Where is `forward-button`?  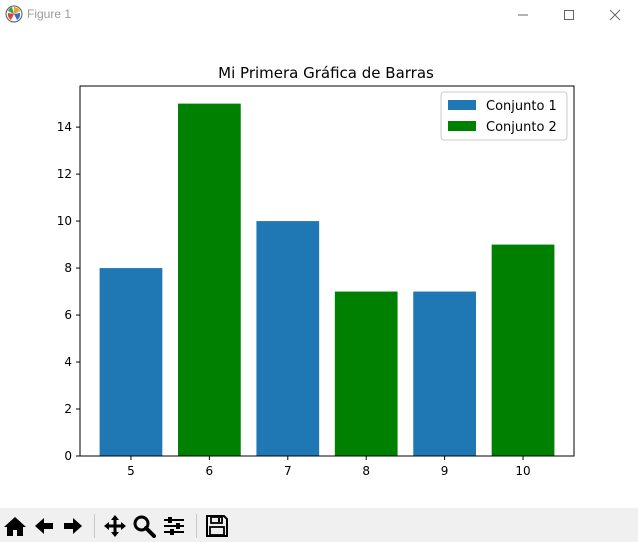
forward-button is located at coordinates (73, 525).